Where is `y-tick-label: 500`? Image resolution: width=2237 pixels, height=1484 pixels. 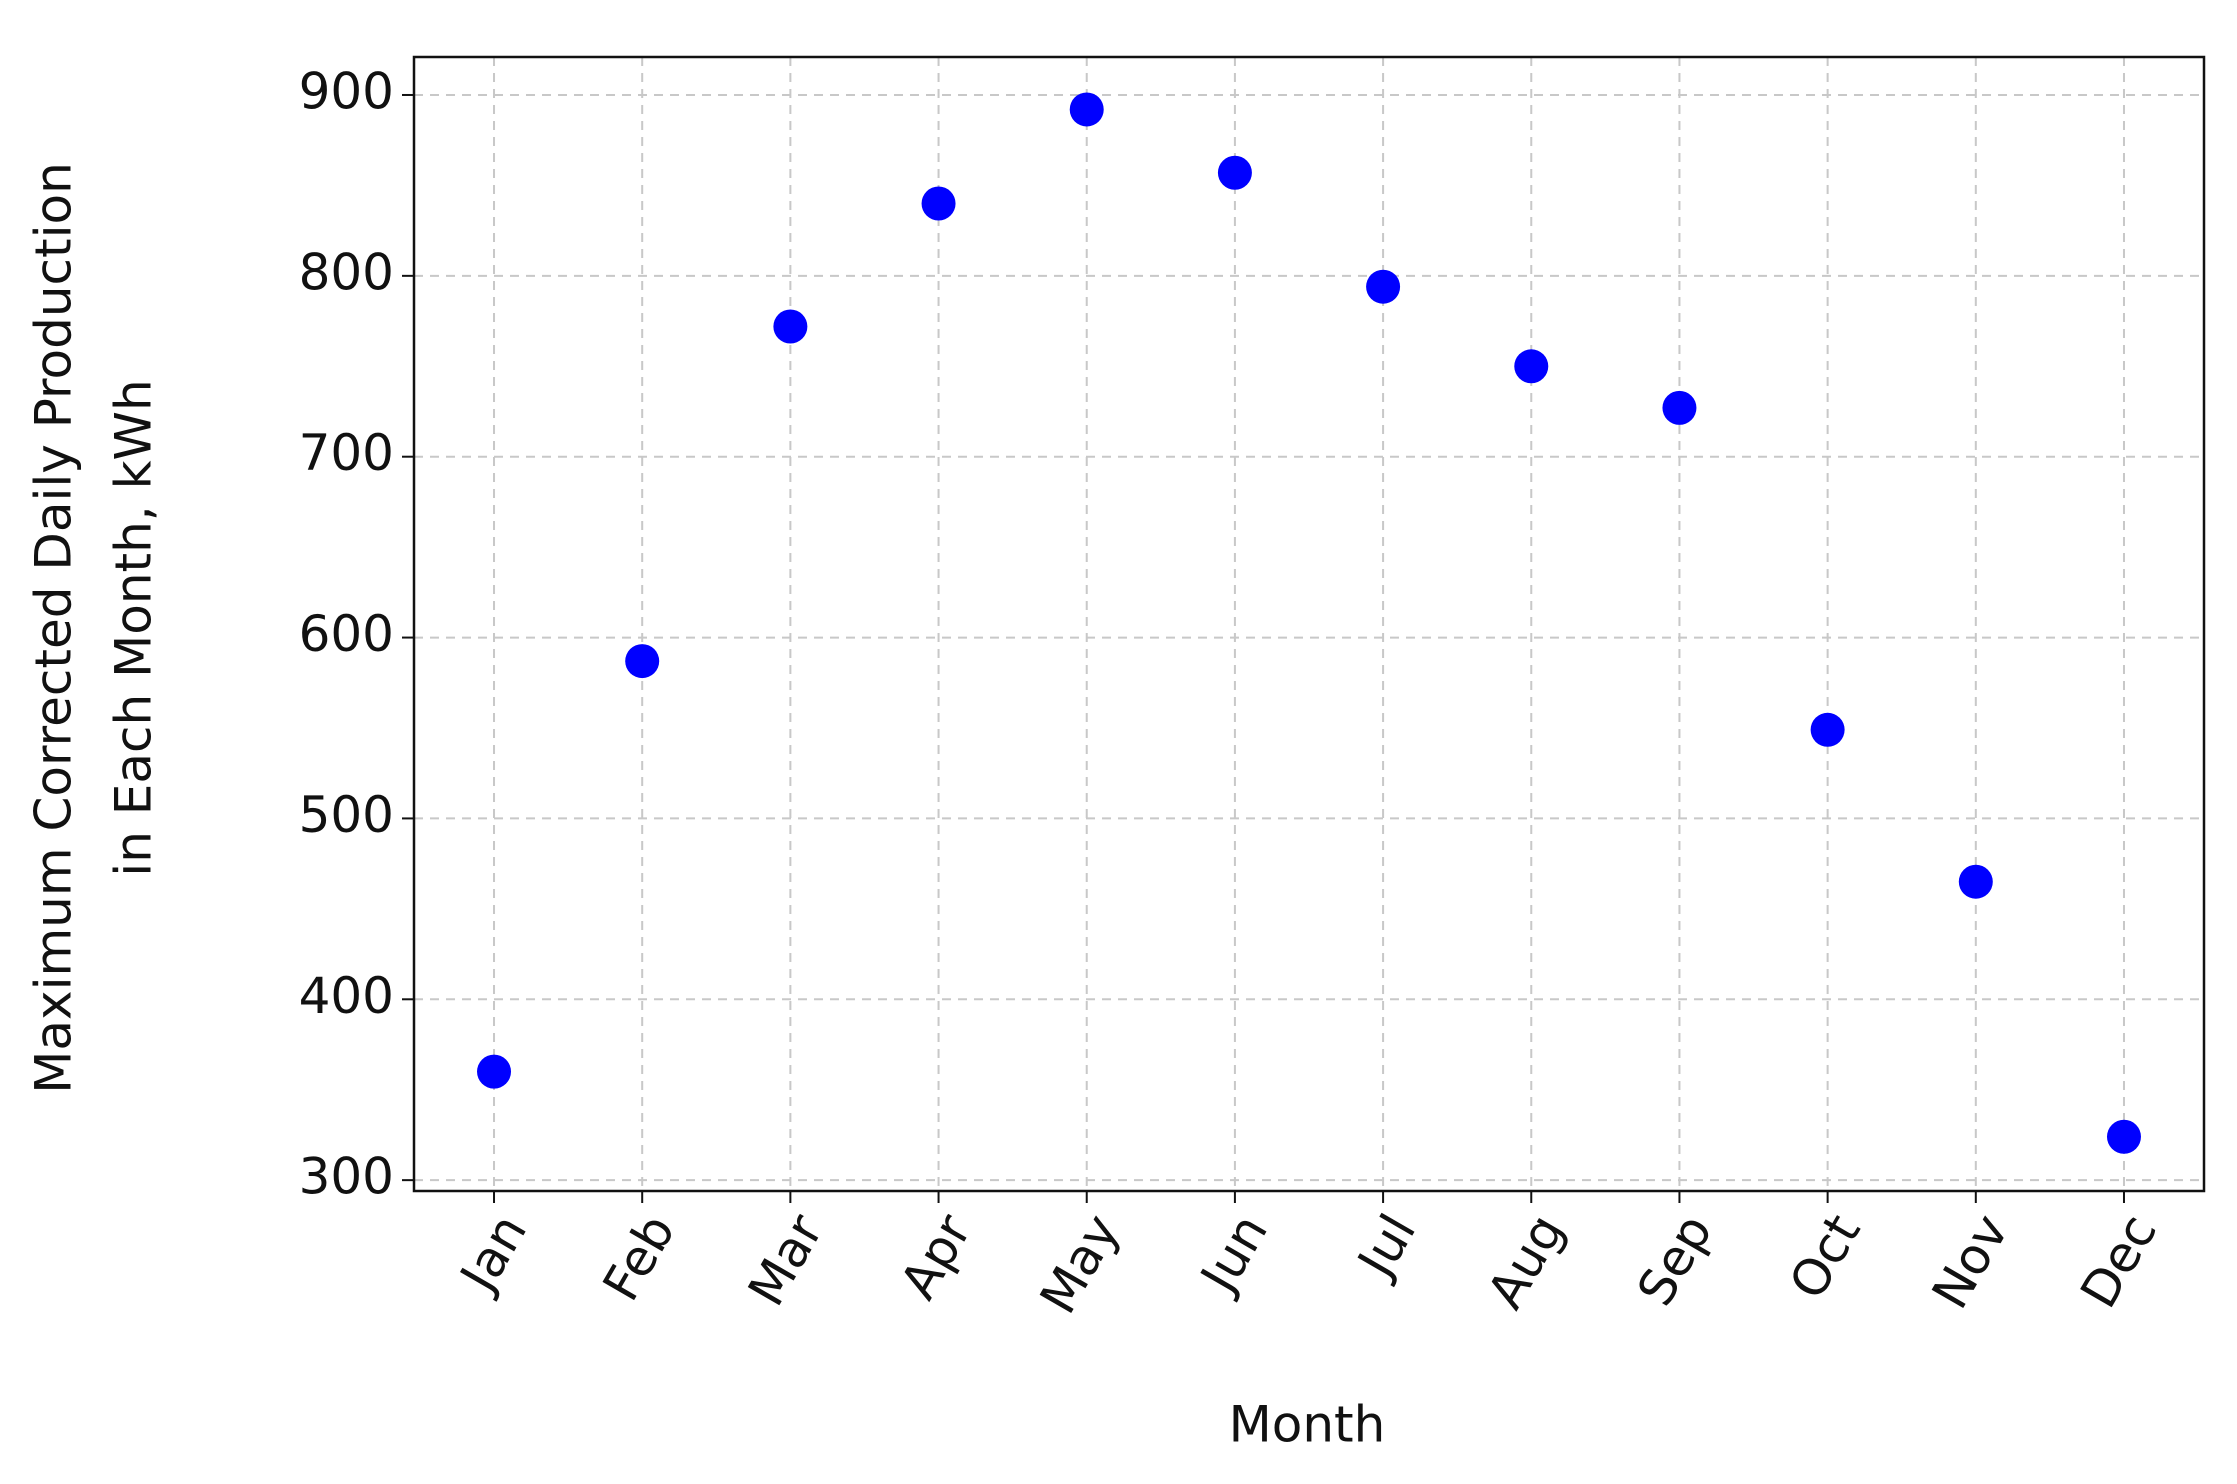 y-tick-label: 500 is located at coordinates (346, 815).